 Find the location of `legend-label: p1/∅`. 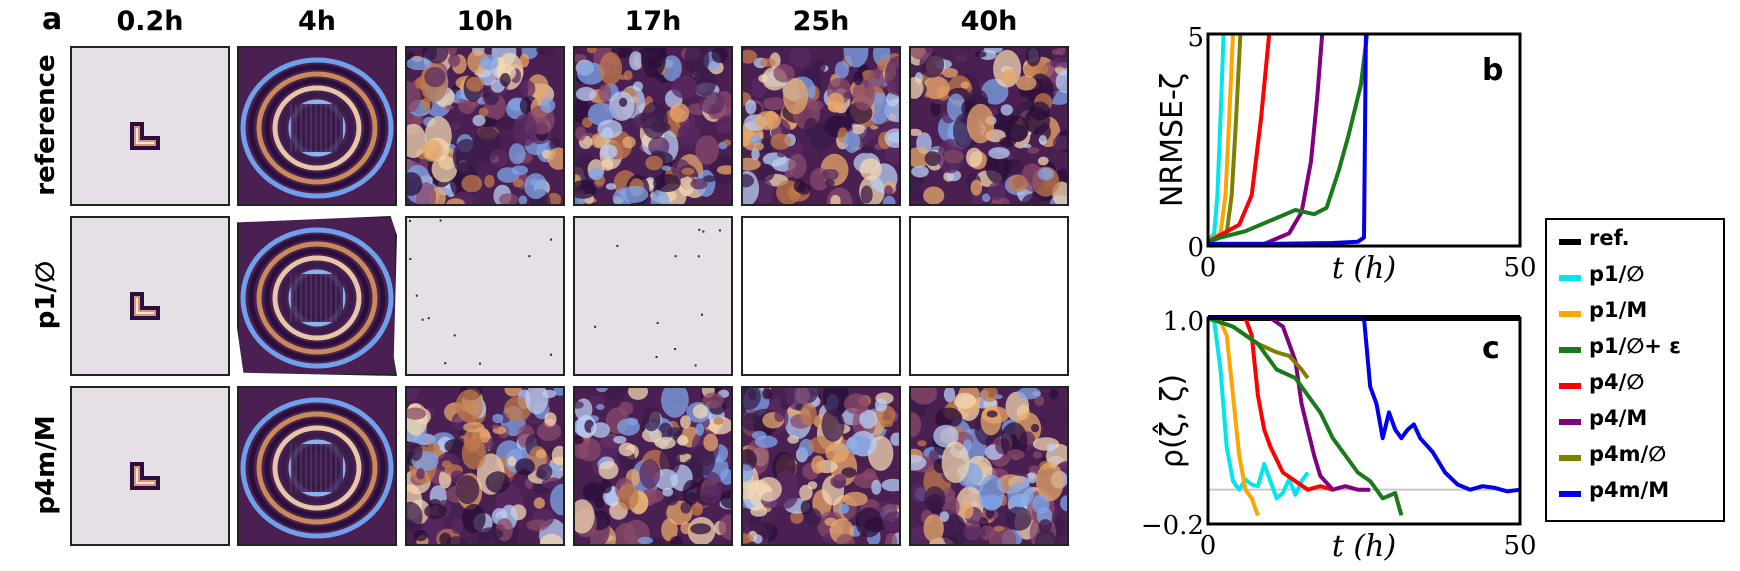

legend-label: p1/∅ is located at coordinates (1617, 274).